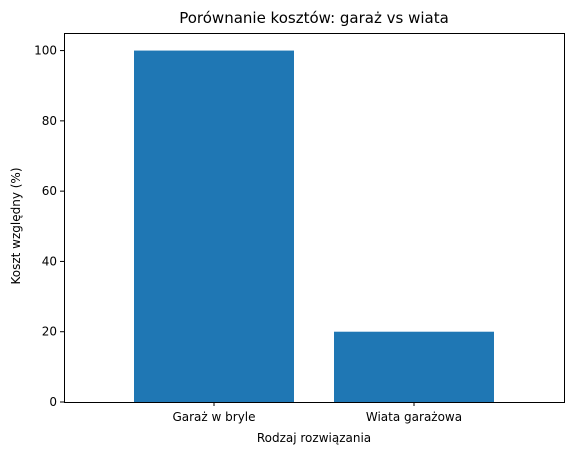 The height and width of the screenshot is (455, 571). What do you see at coordinates (213, 417) in the screenshot?
I see `x-tick-label: Garaż w bryle` at bounding box center [213, 417].